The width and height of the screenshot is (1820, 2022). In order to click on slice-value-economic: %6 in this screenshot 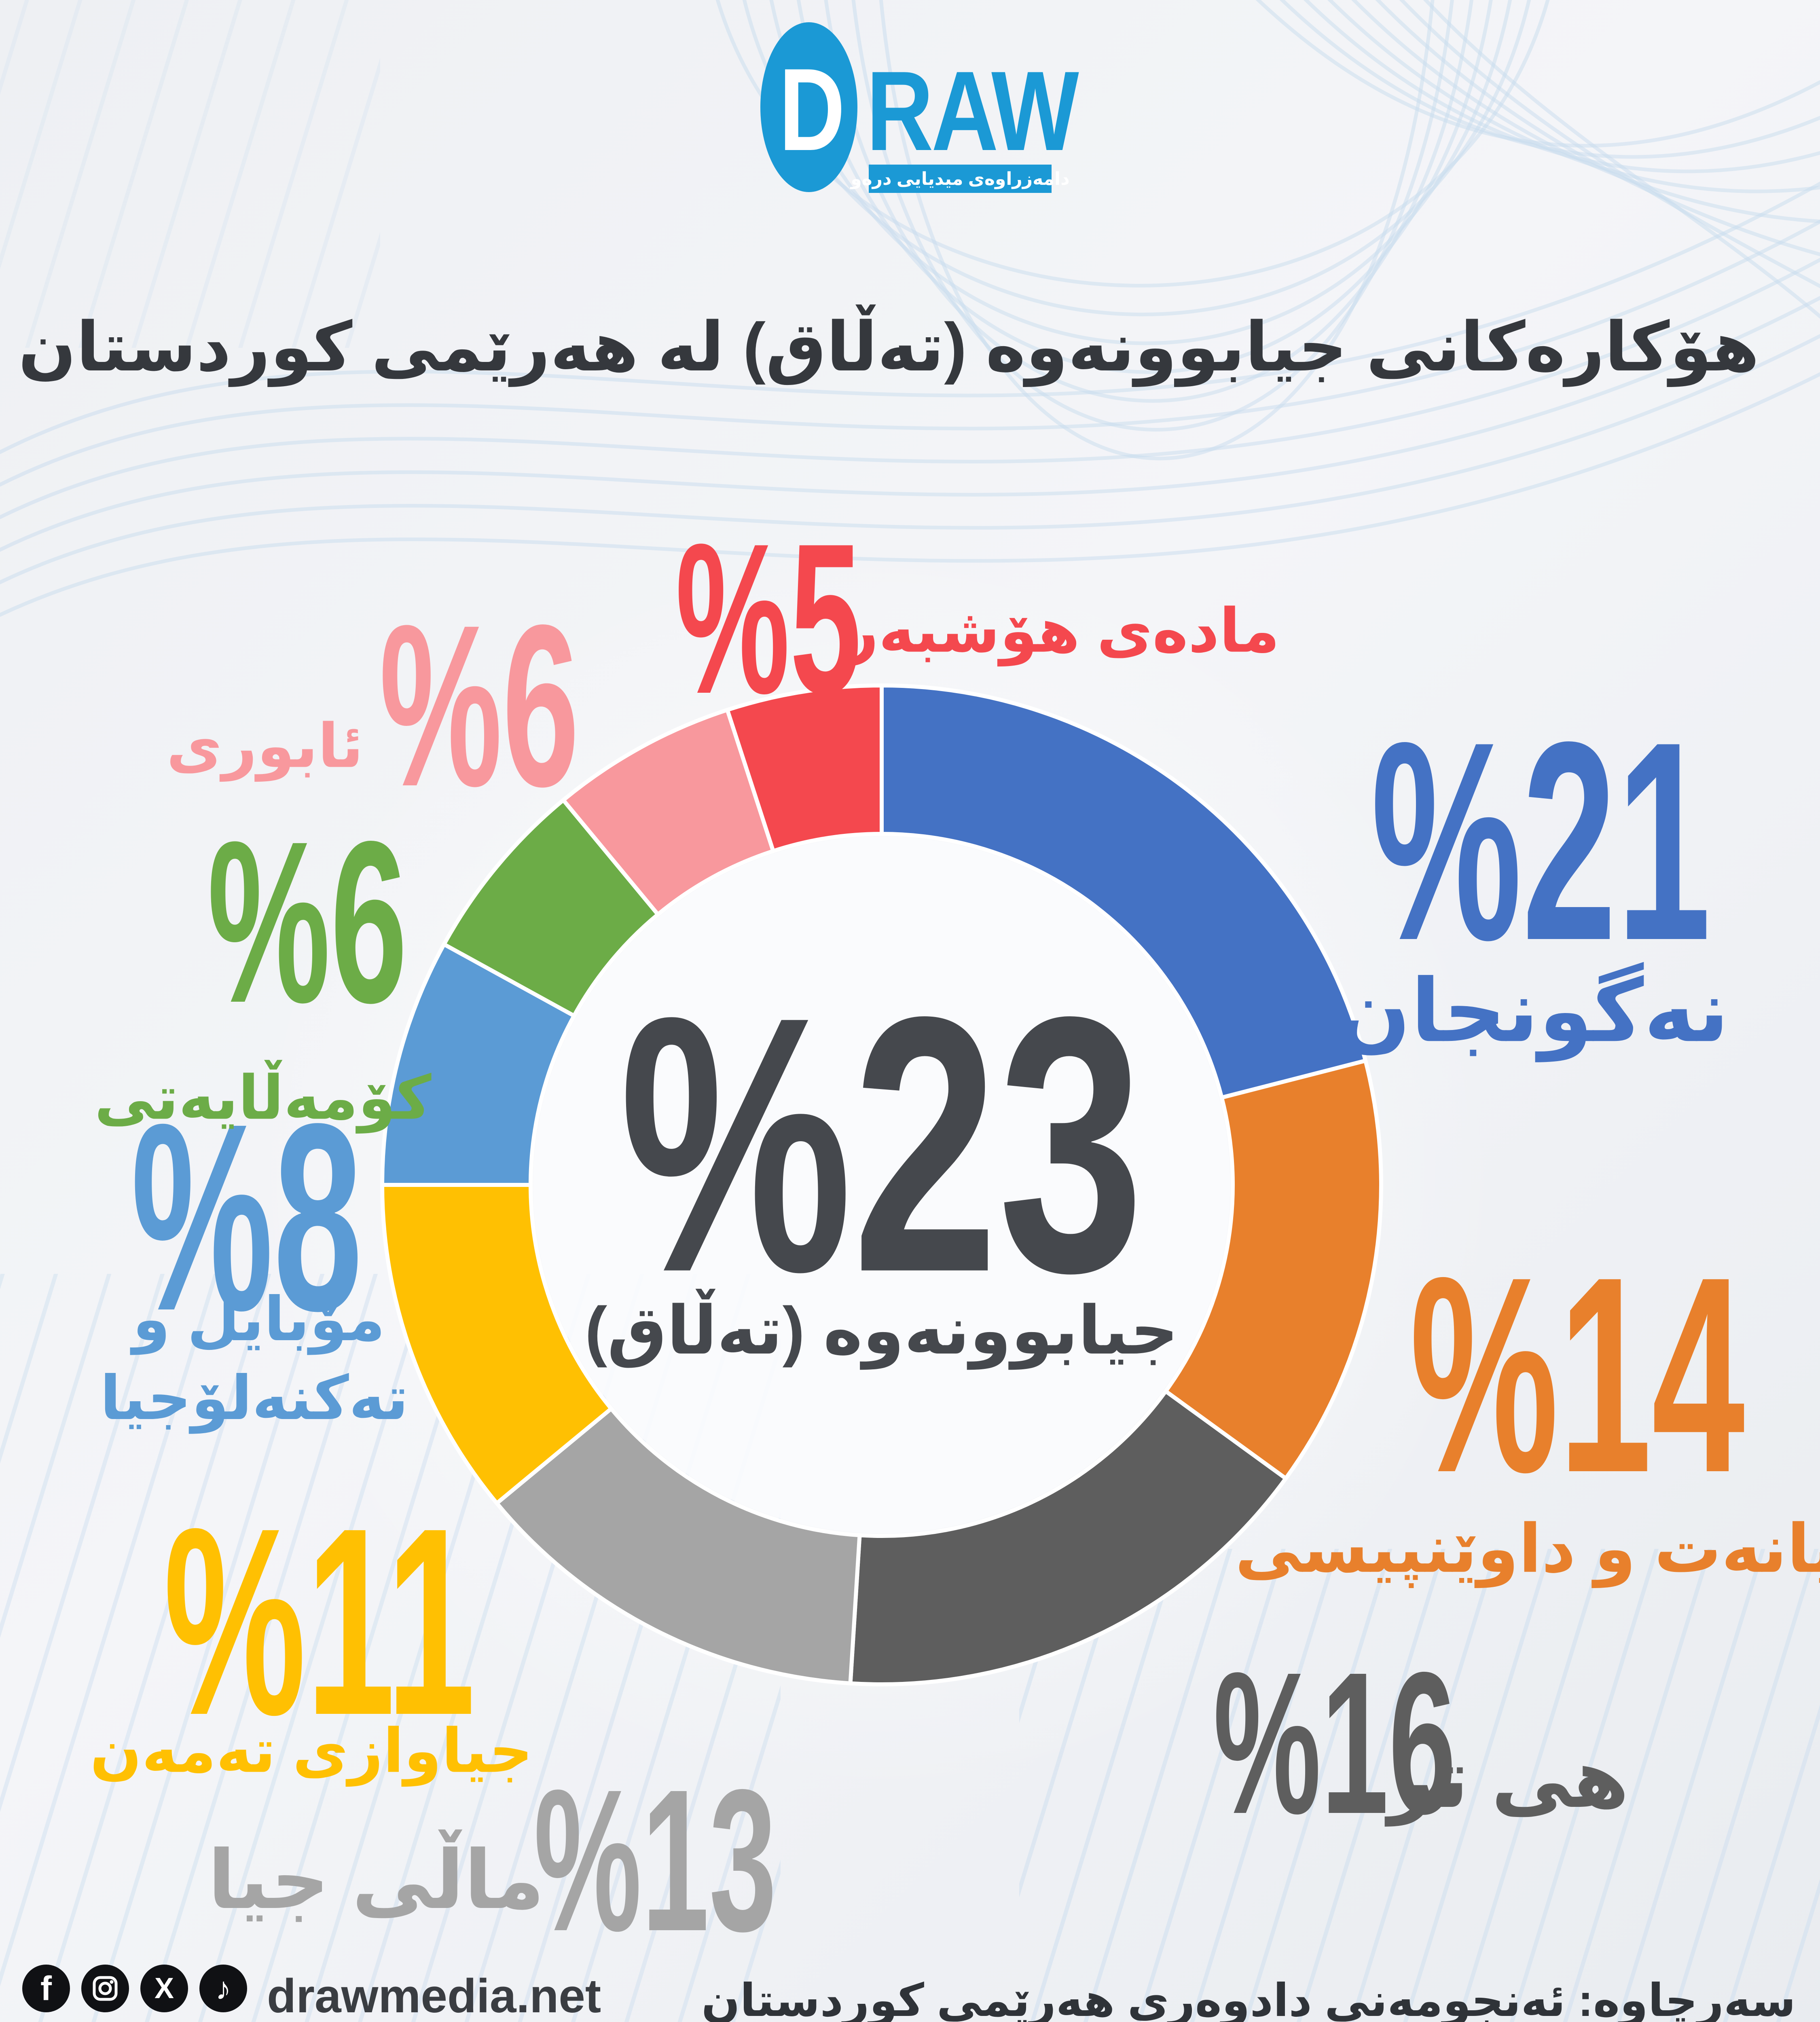, I will do `click(479, 705)`.